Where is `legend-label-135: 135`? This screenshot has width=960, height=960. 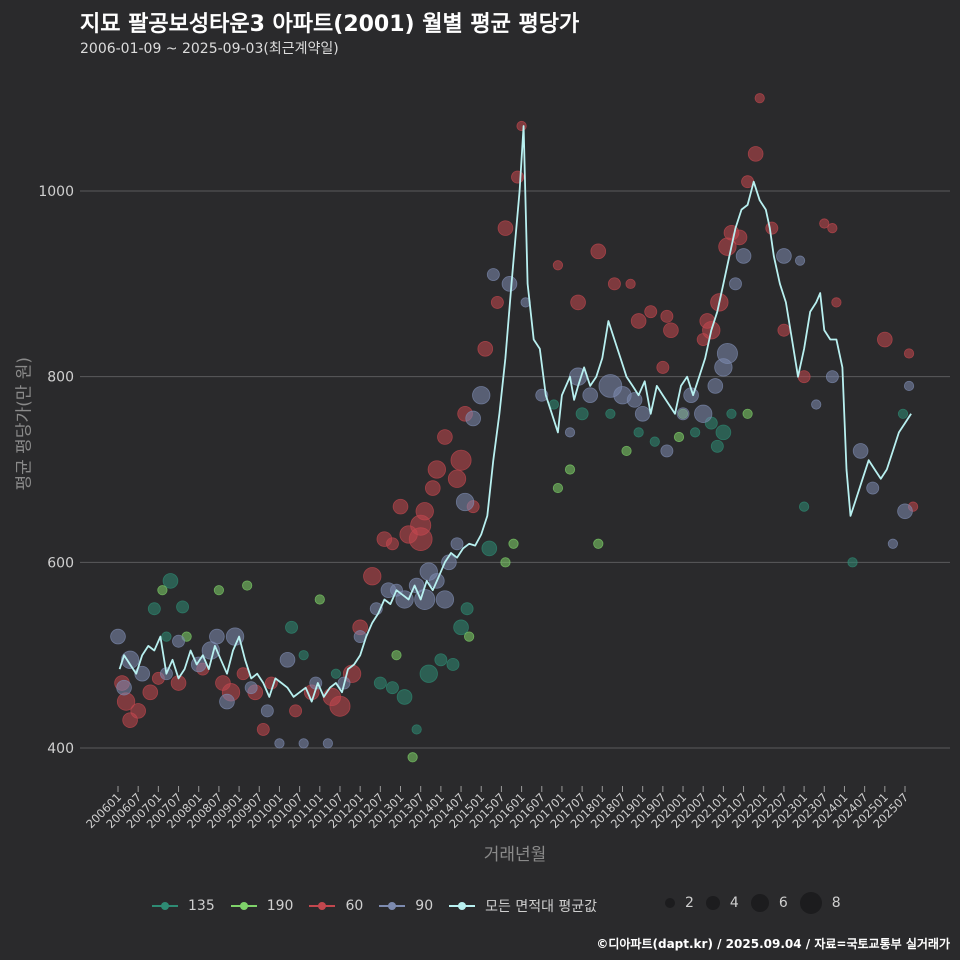
legend-label-135: 135 is located at coordinates (201, 906).